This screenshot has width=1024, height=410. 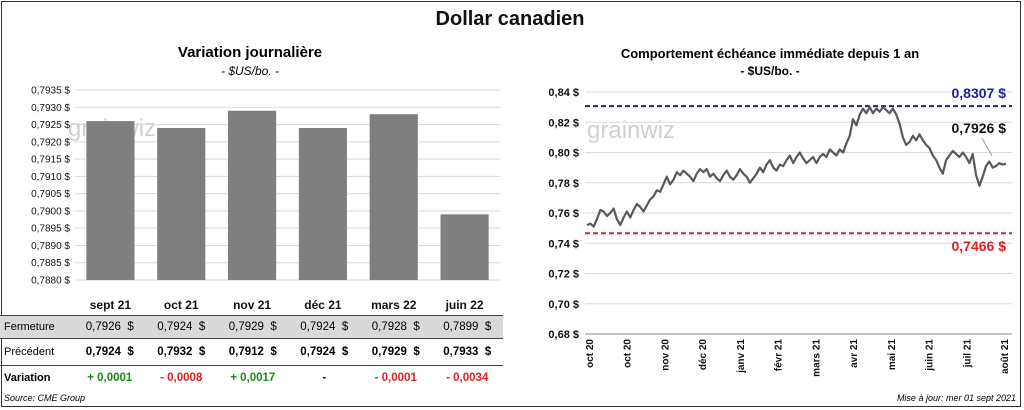 What do you see at coordinates (103, 327) in the screenshot?
I see `cell-value: 0,7926` at bounding box center [103, 327].